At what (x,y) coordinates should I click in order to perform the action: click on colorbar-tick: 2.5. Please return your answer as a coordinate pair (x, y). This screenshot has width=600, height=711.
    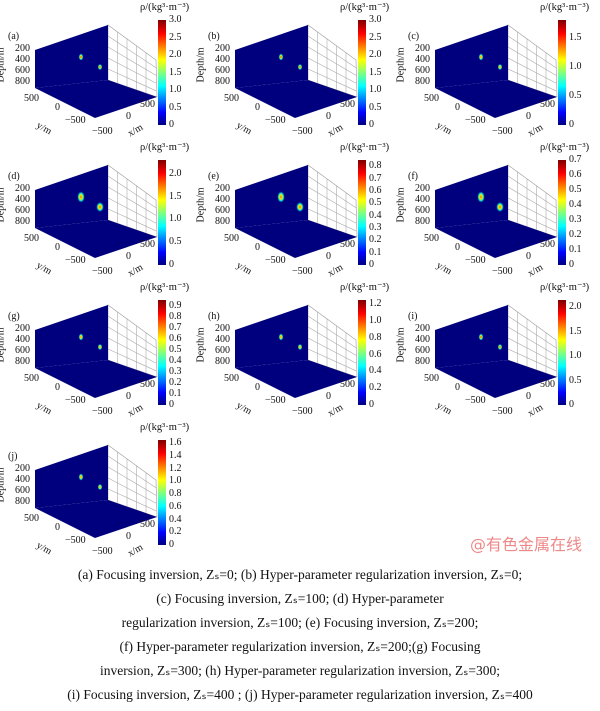
    Looking at the image, I should click on (375, 37).